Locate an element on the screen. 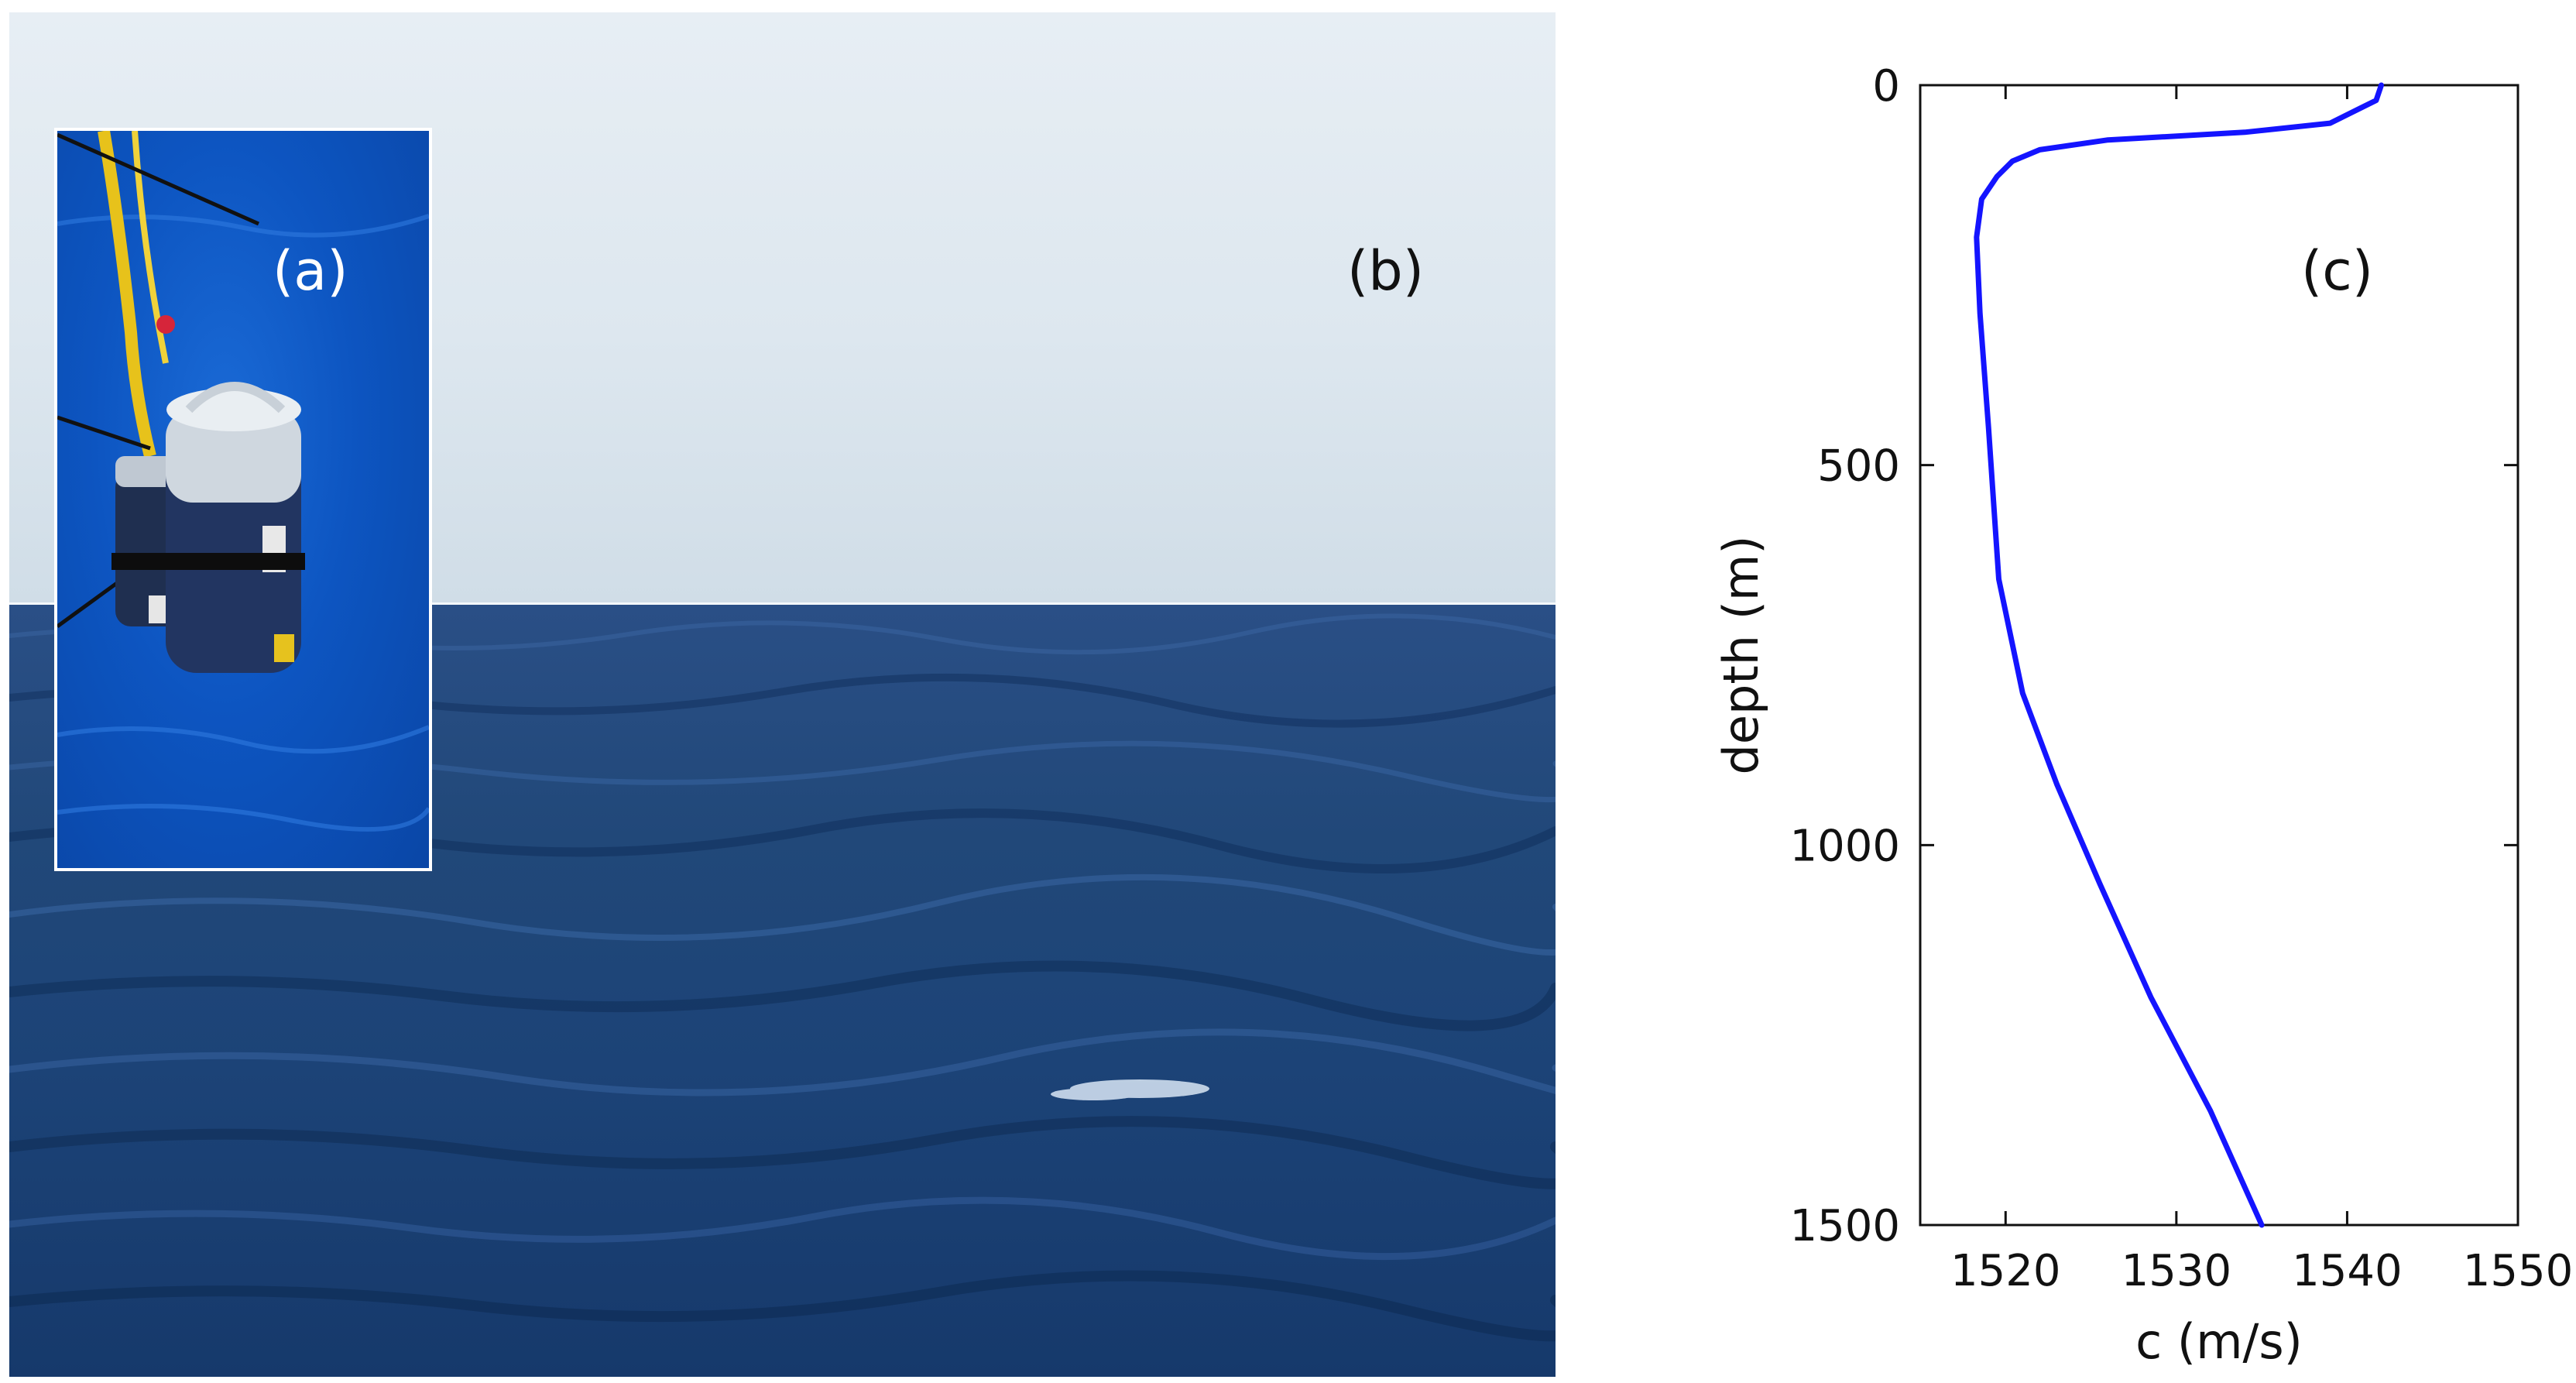 This screenshot has width=2576, height=1383. panel-label-a: (a) is located at coordinates (310, 271).